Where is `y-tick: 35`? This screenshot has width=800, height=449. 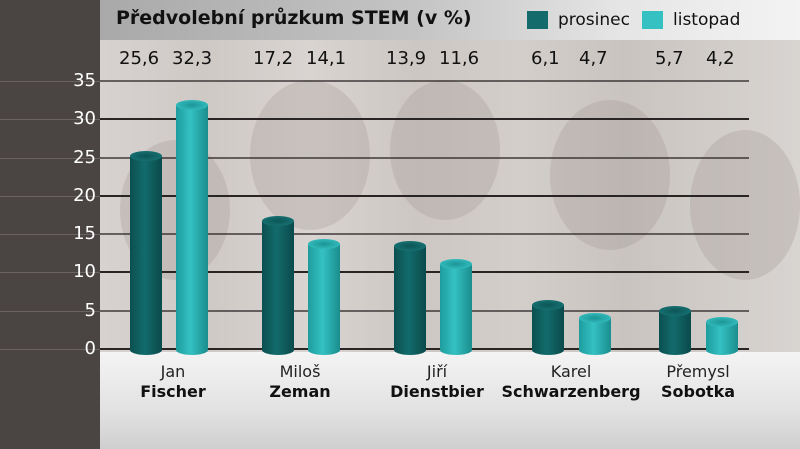 y-tick: 35 is located at coordinates (84, 80).